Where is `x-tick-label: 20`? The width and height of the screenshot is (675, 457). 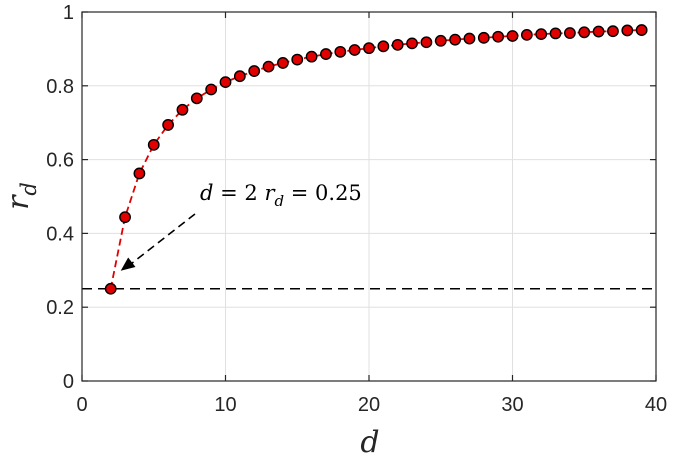 x-tick-label: 20 is located at coordinates (369, 405).